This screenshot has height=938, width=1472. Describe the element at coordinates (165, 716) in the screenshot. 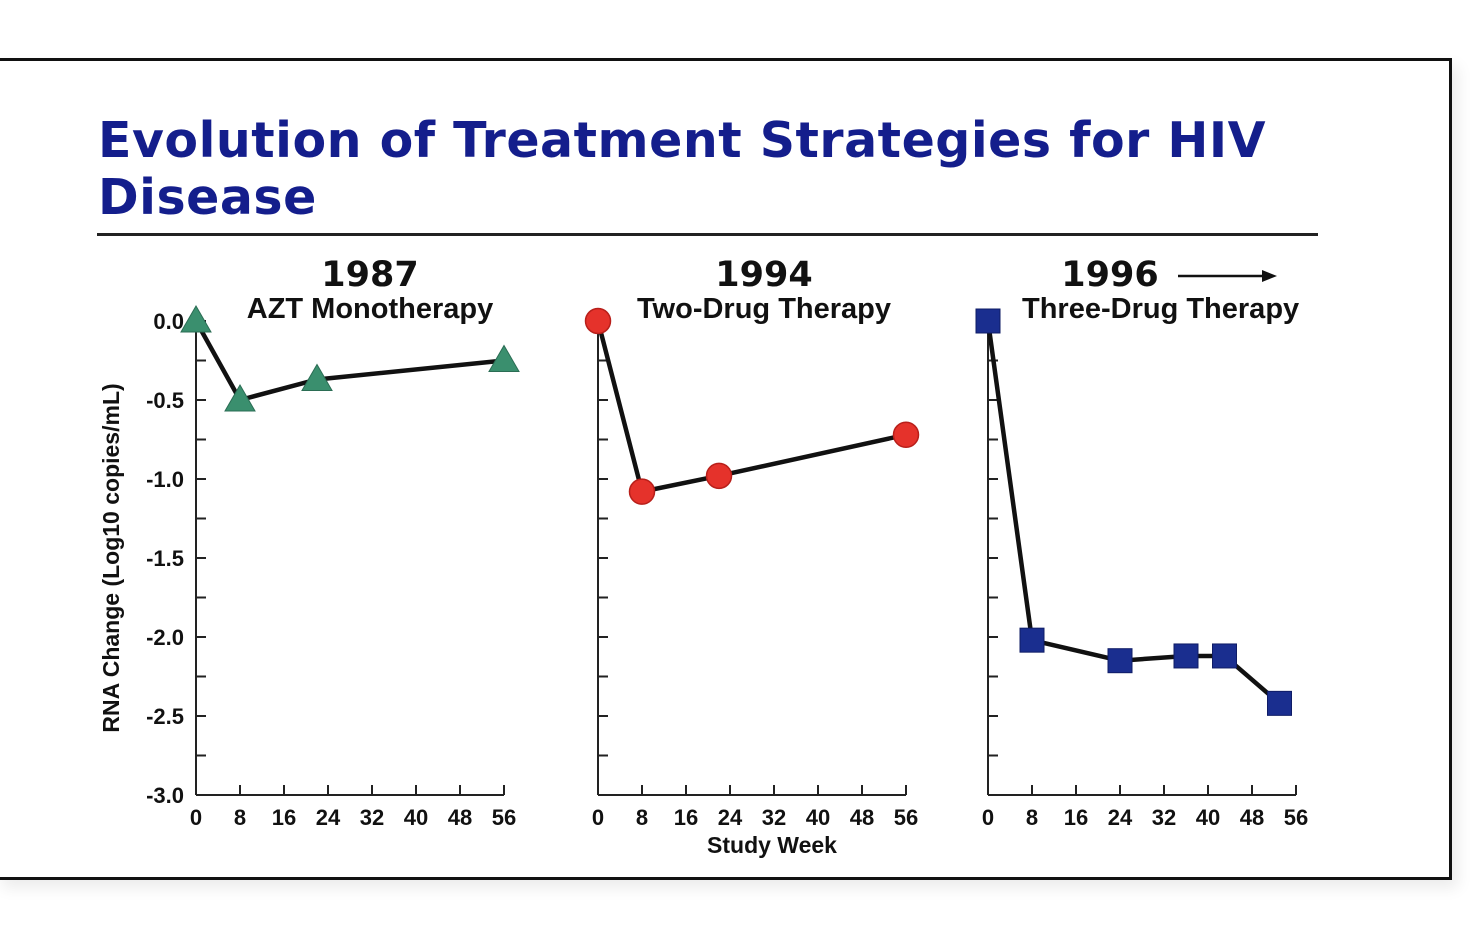

I see `y-tick-label: -2.5` at that location.